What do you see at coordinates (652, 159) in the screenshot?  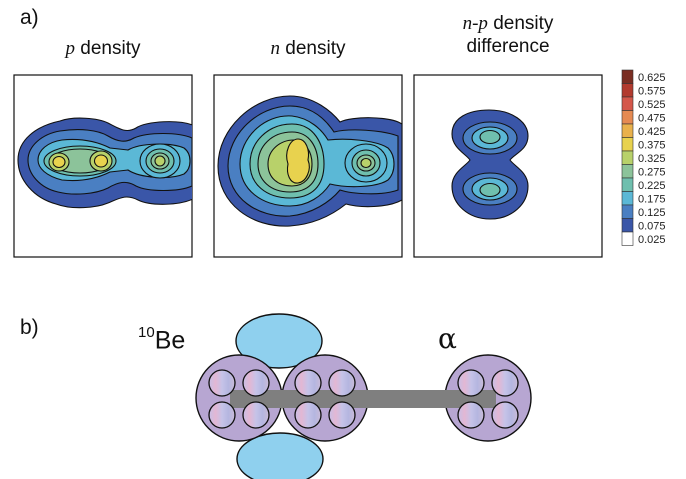 I see `colorbar-tick-label: 0.325` at bounding box center [652, 159].